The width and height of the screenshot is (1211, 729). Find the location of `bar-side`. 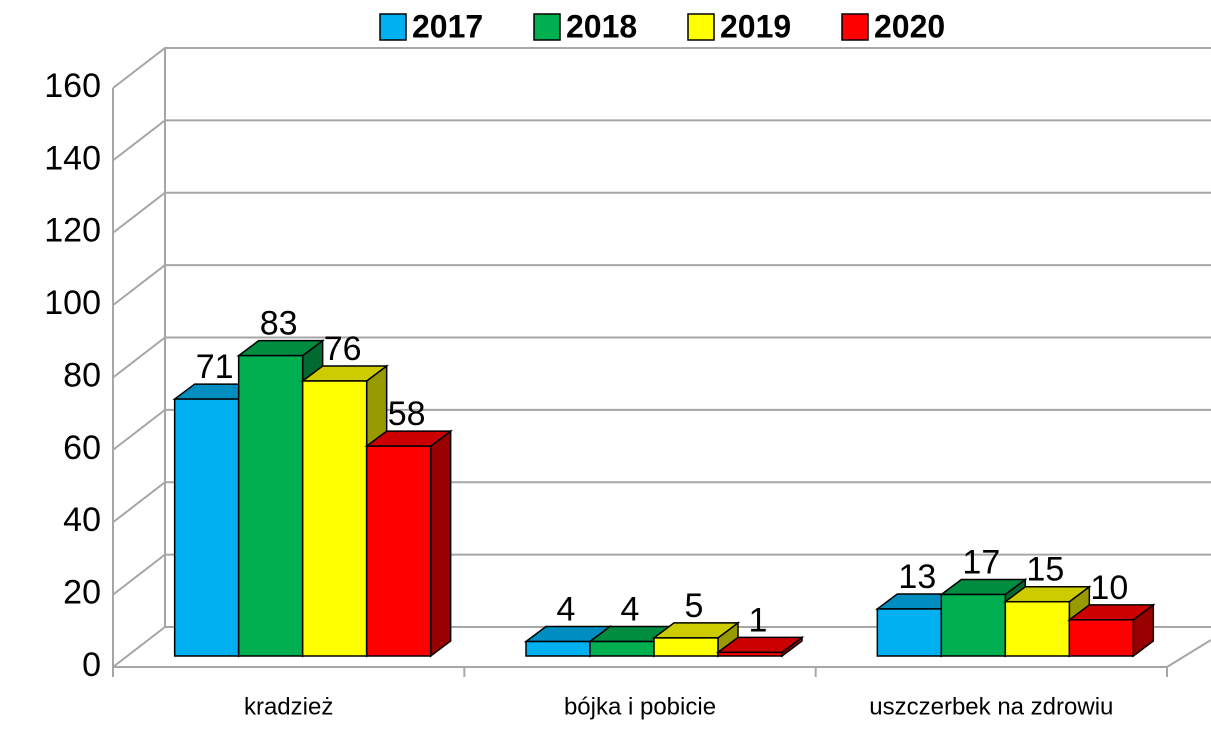

bar-side is located at coordinates (440, 543).